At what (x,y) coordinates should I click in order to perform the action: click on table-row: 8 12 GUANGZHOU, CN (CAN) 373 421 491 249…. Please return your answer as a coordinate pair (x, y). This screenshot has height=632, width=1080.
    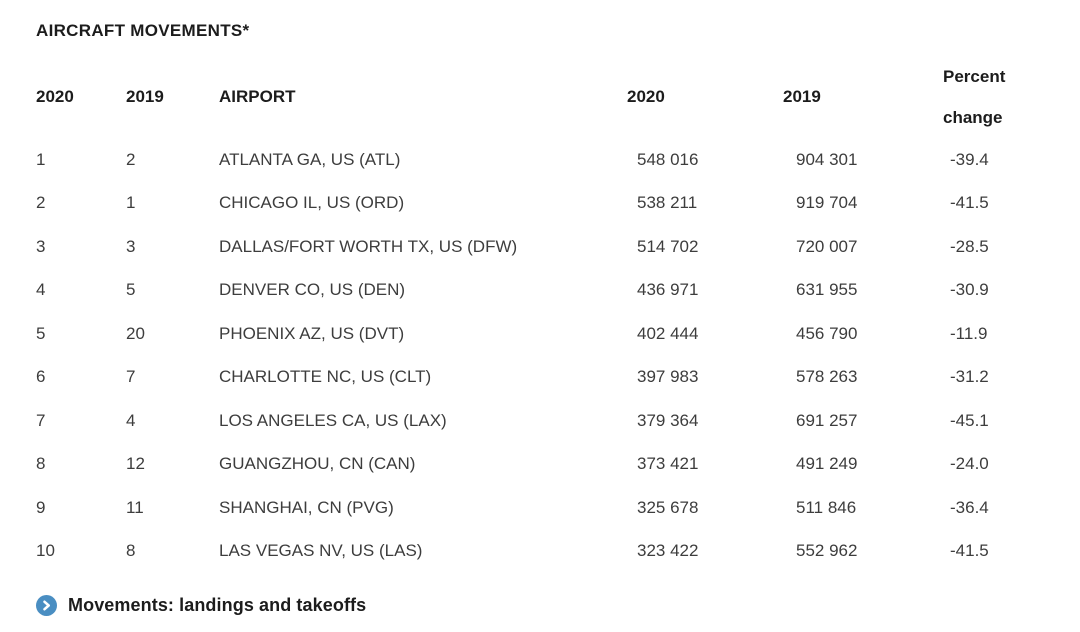
    Looking at the image, I should click on (540, 465).